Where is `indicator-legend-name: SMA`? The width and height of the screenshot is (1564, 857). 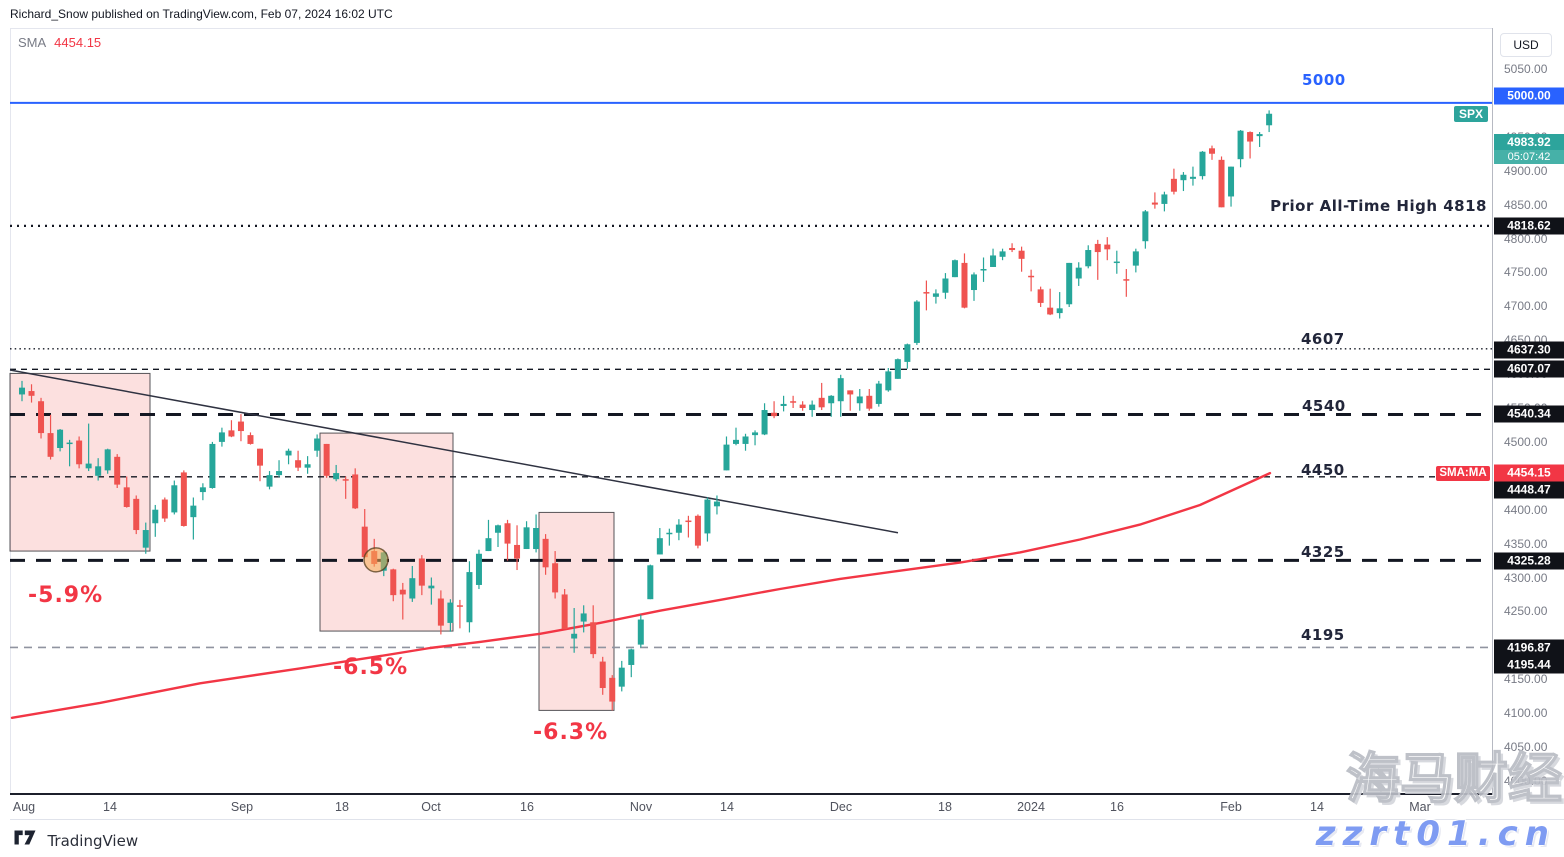
indicator-legend-name: SMA is located at coordinates (32, 42).